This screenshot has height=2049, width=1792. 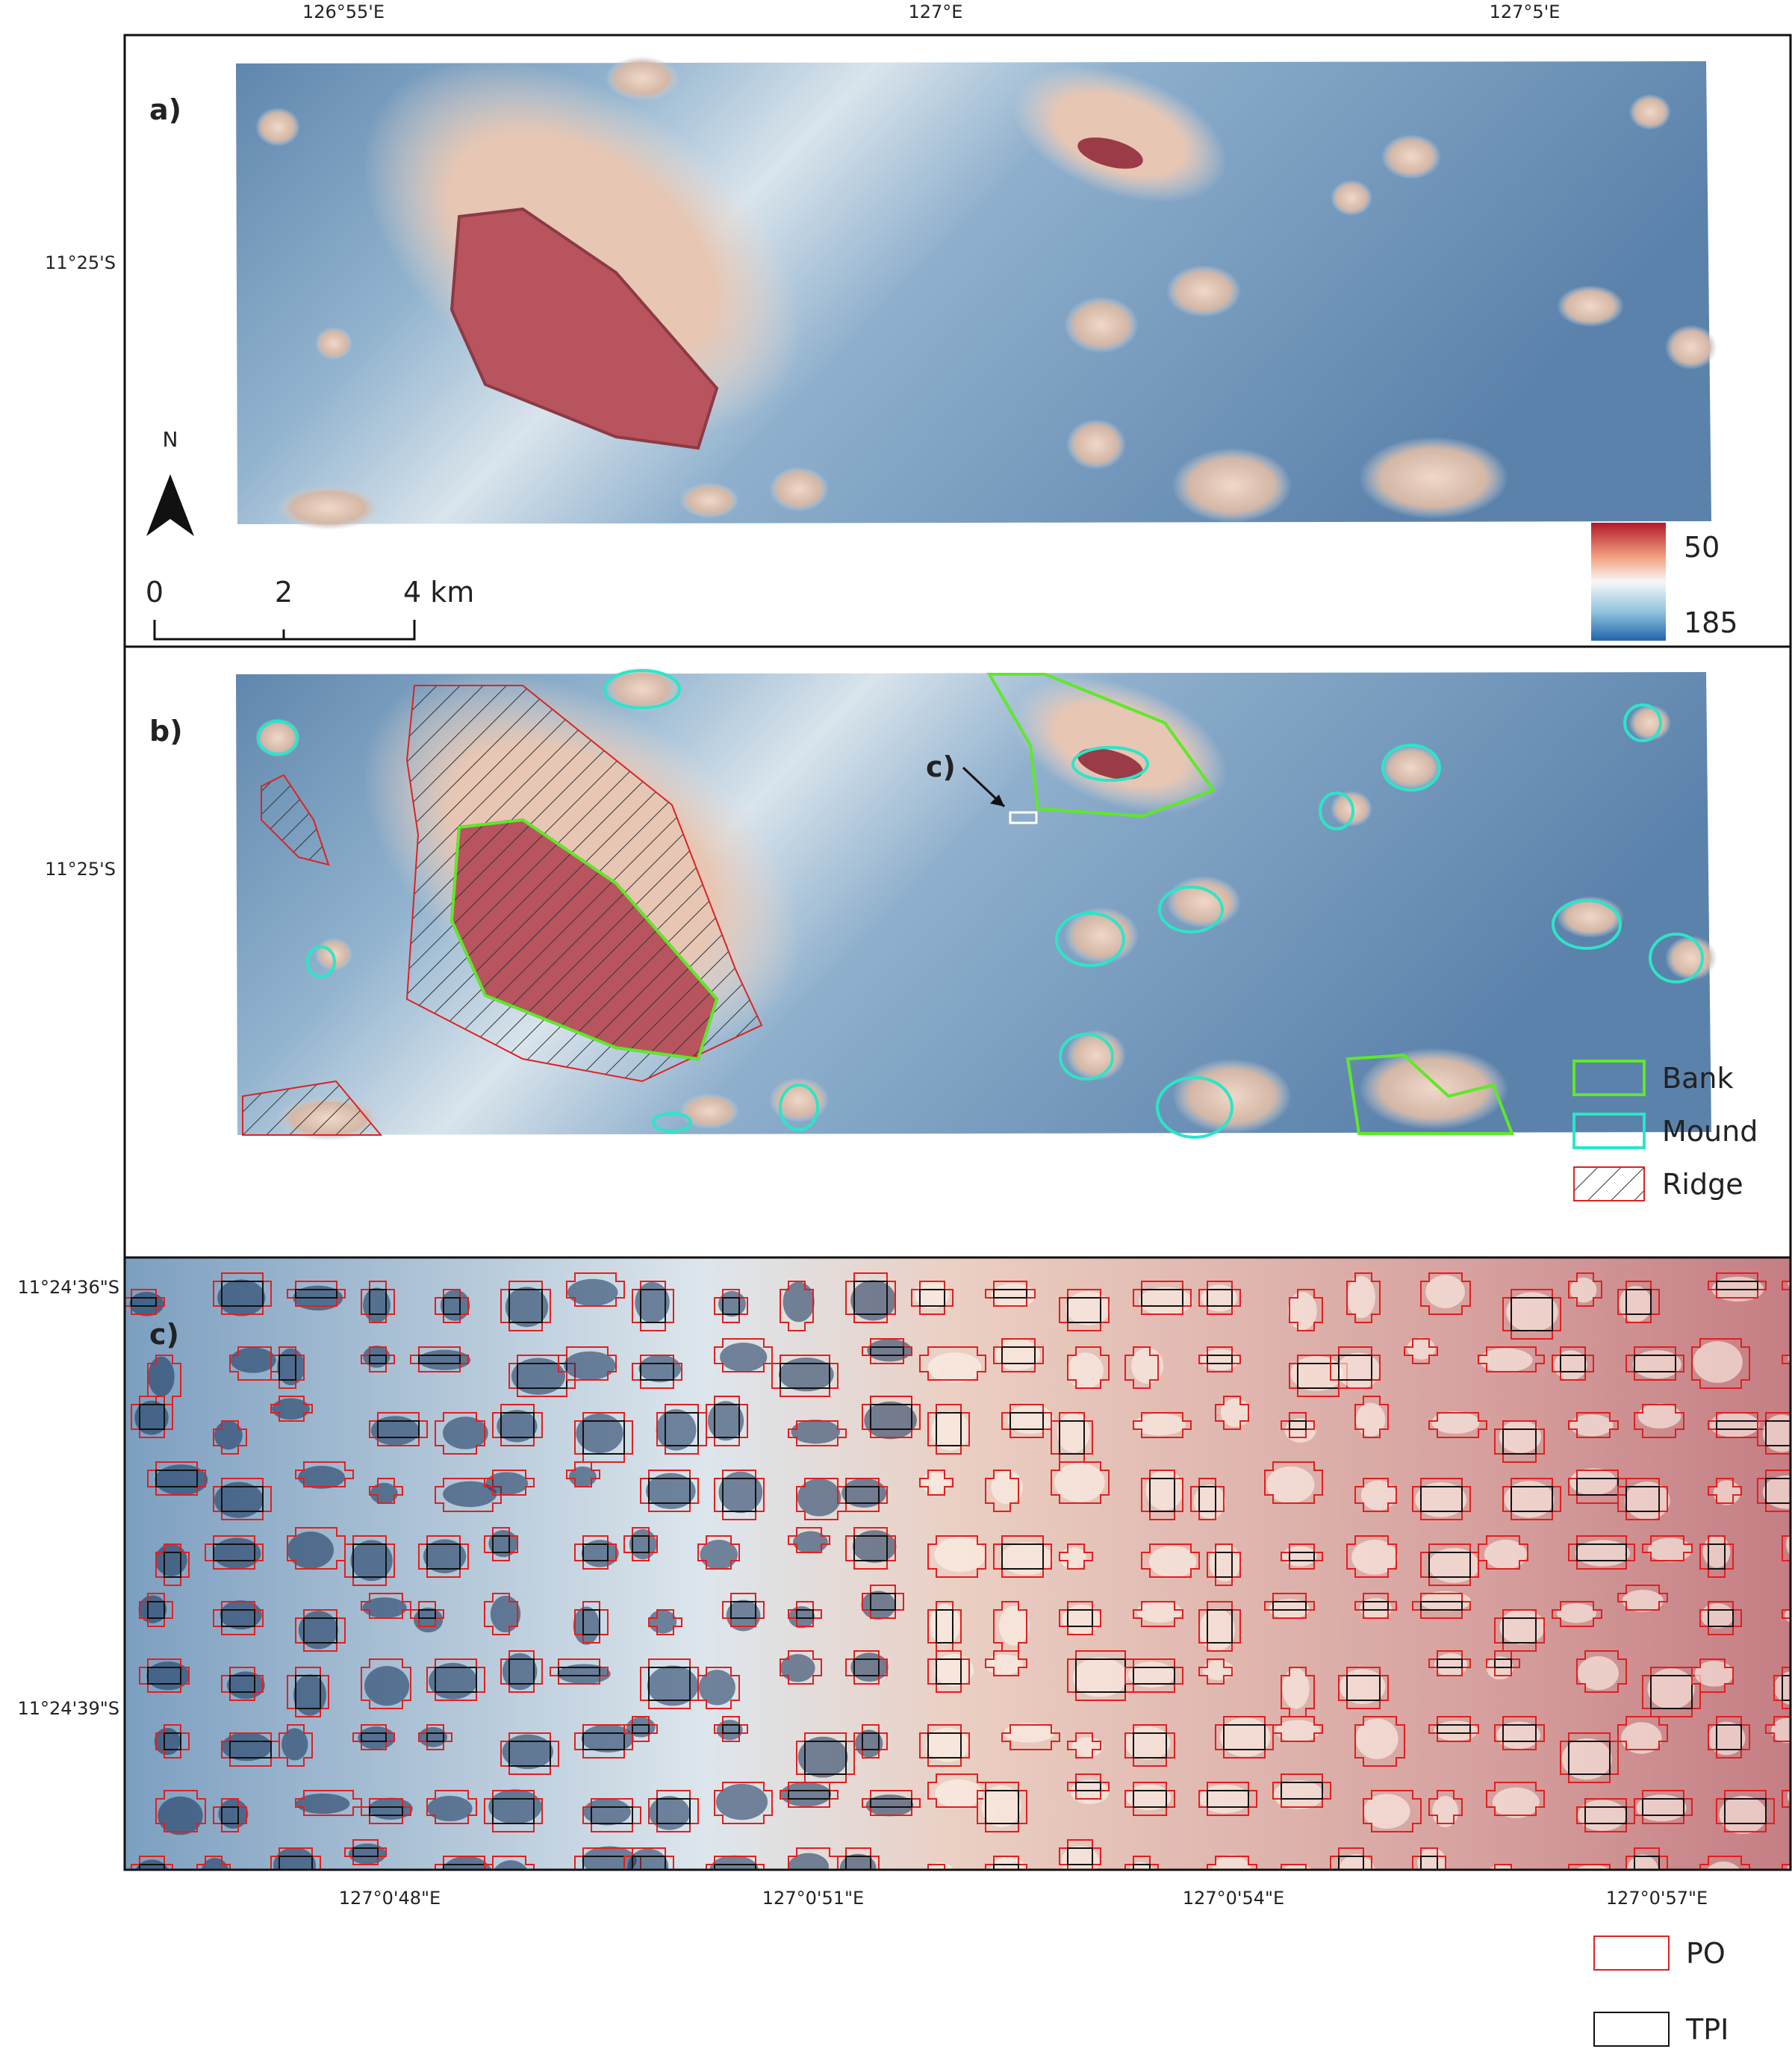 I want to click on colorbar, so click(x=1629, y=582).